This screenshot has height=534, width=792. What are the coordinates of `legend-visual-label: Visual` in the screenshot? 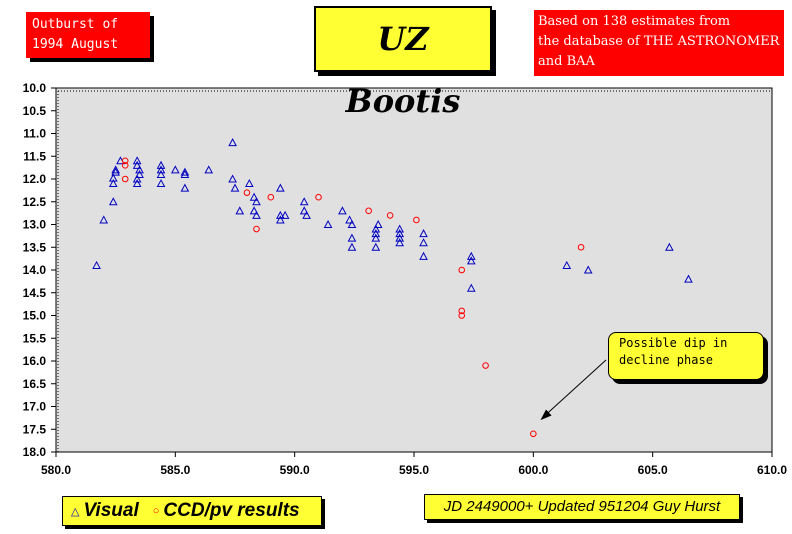 It's located at (111, 510).